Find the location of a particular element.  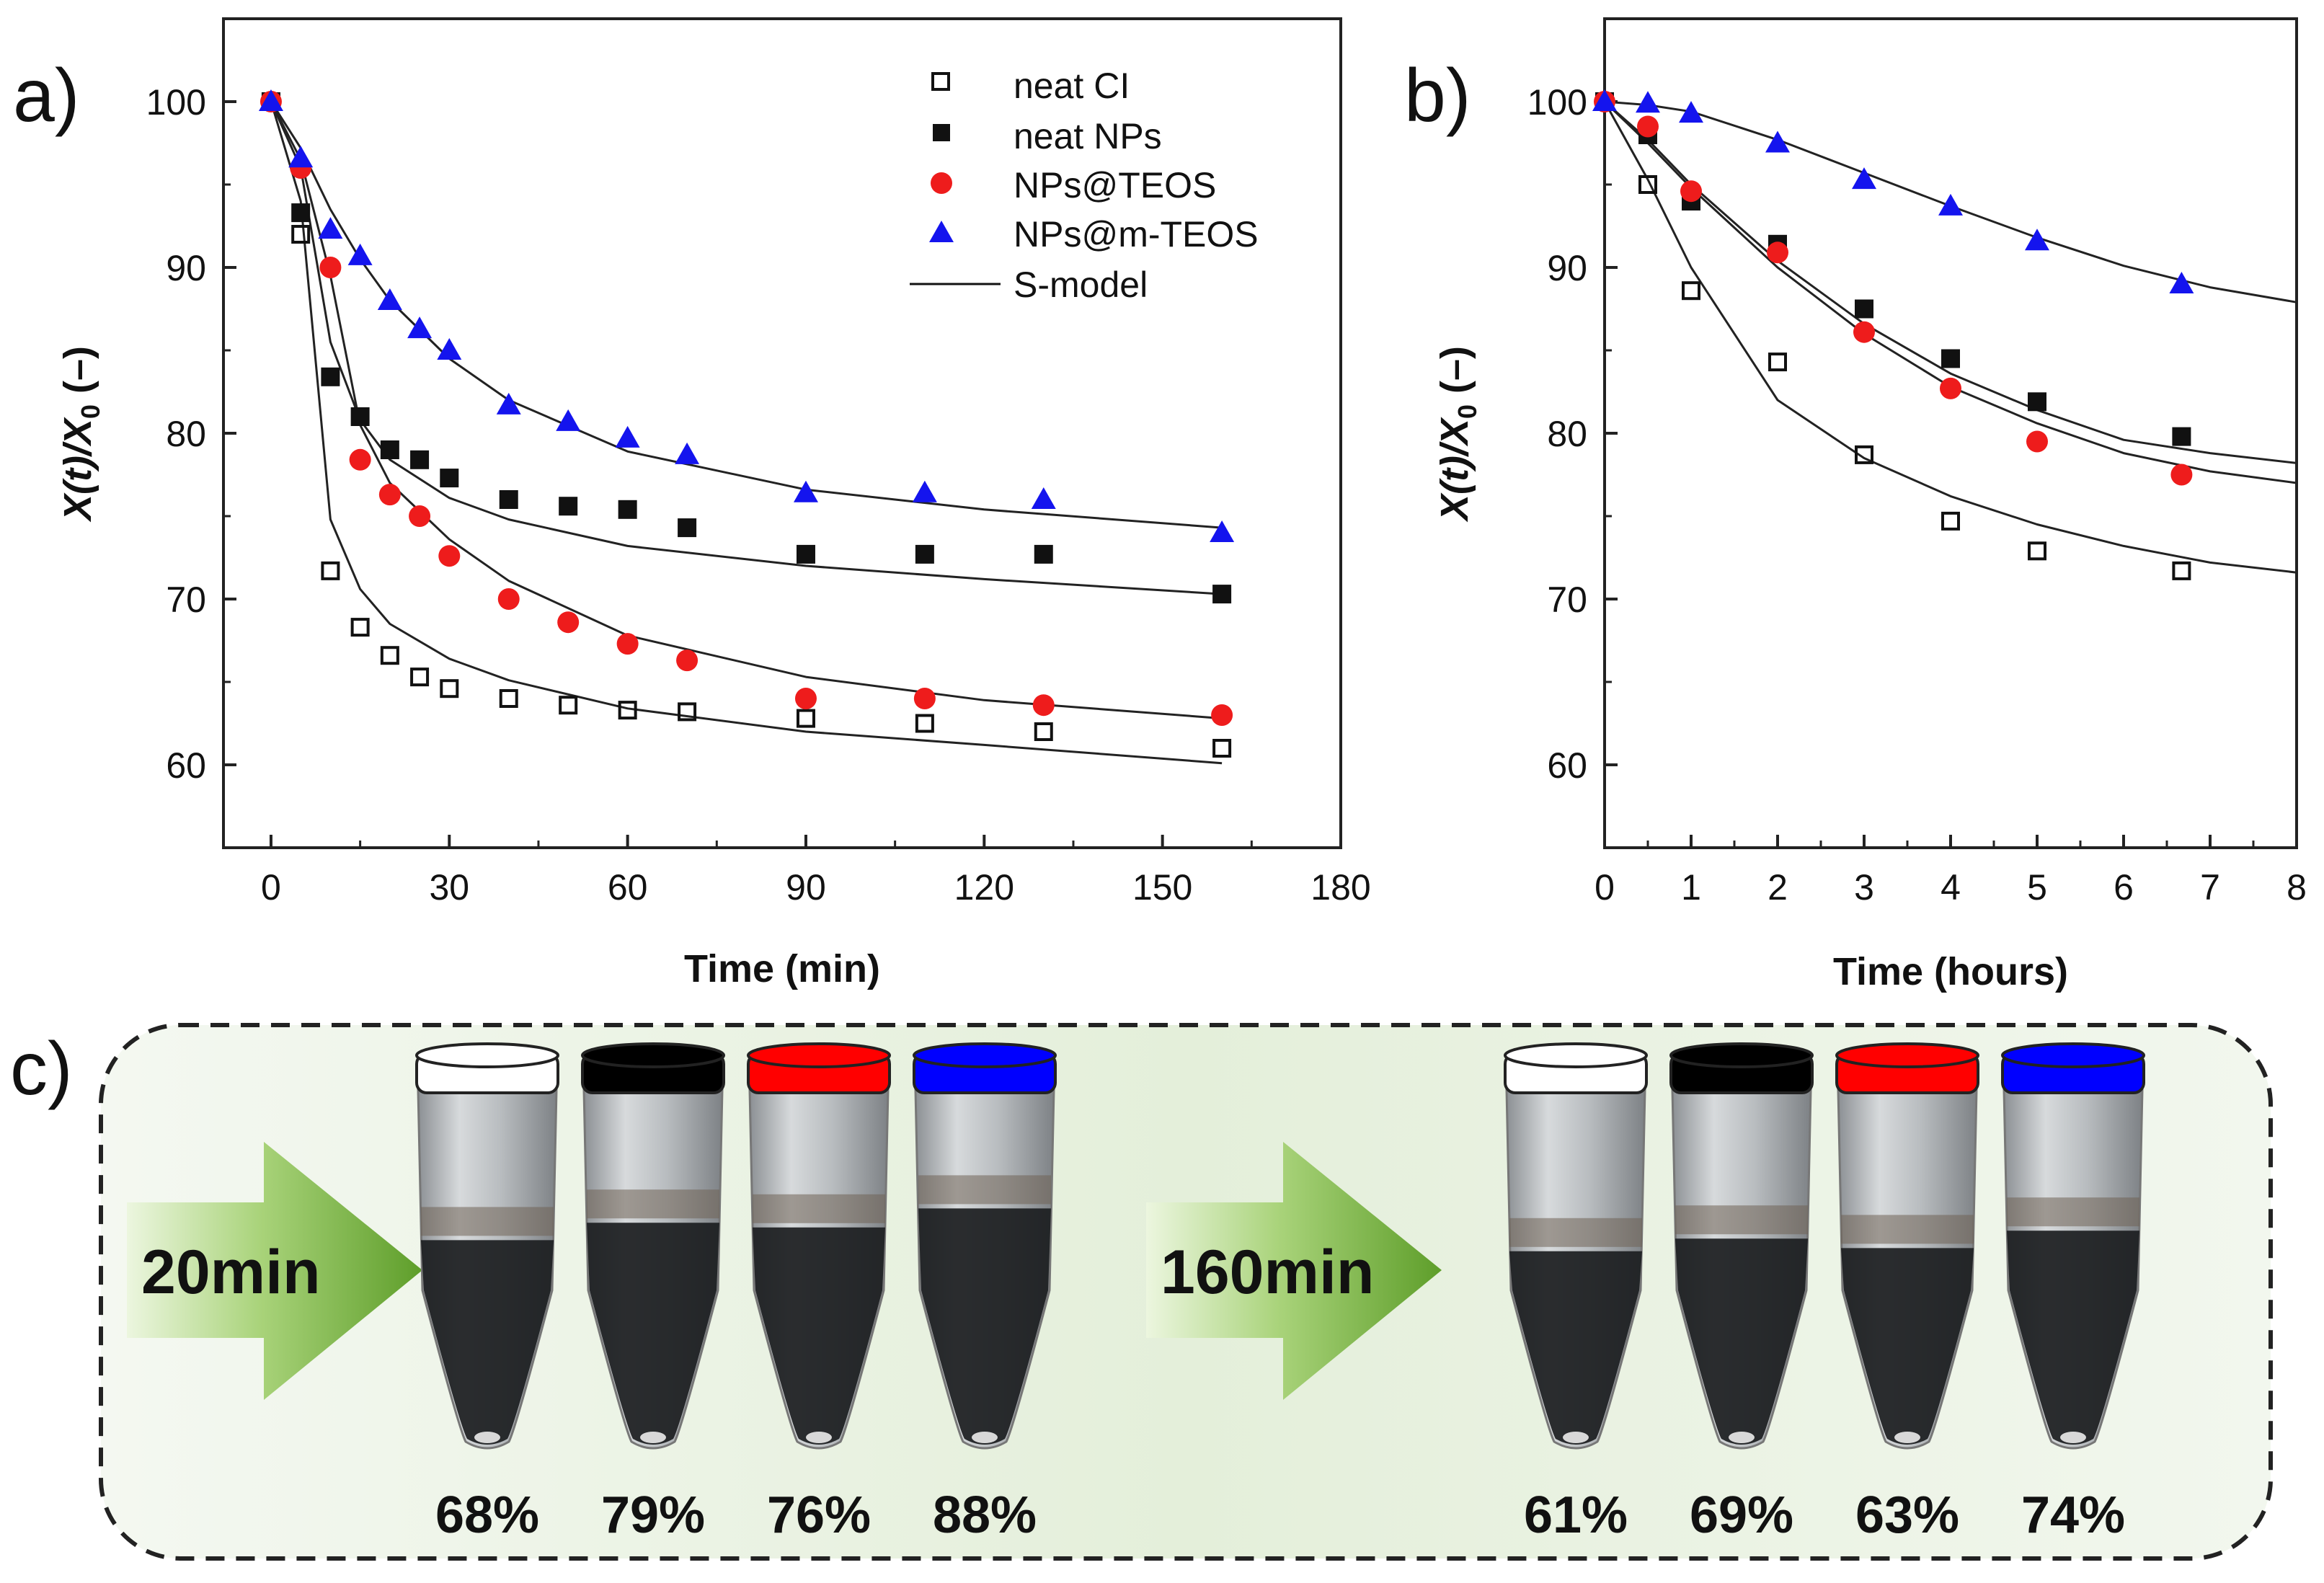

chart-a-xtick-label: 0 is located at coordinates (271, 888).